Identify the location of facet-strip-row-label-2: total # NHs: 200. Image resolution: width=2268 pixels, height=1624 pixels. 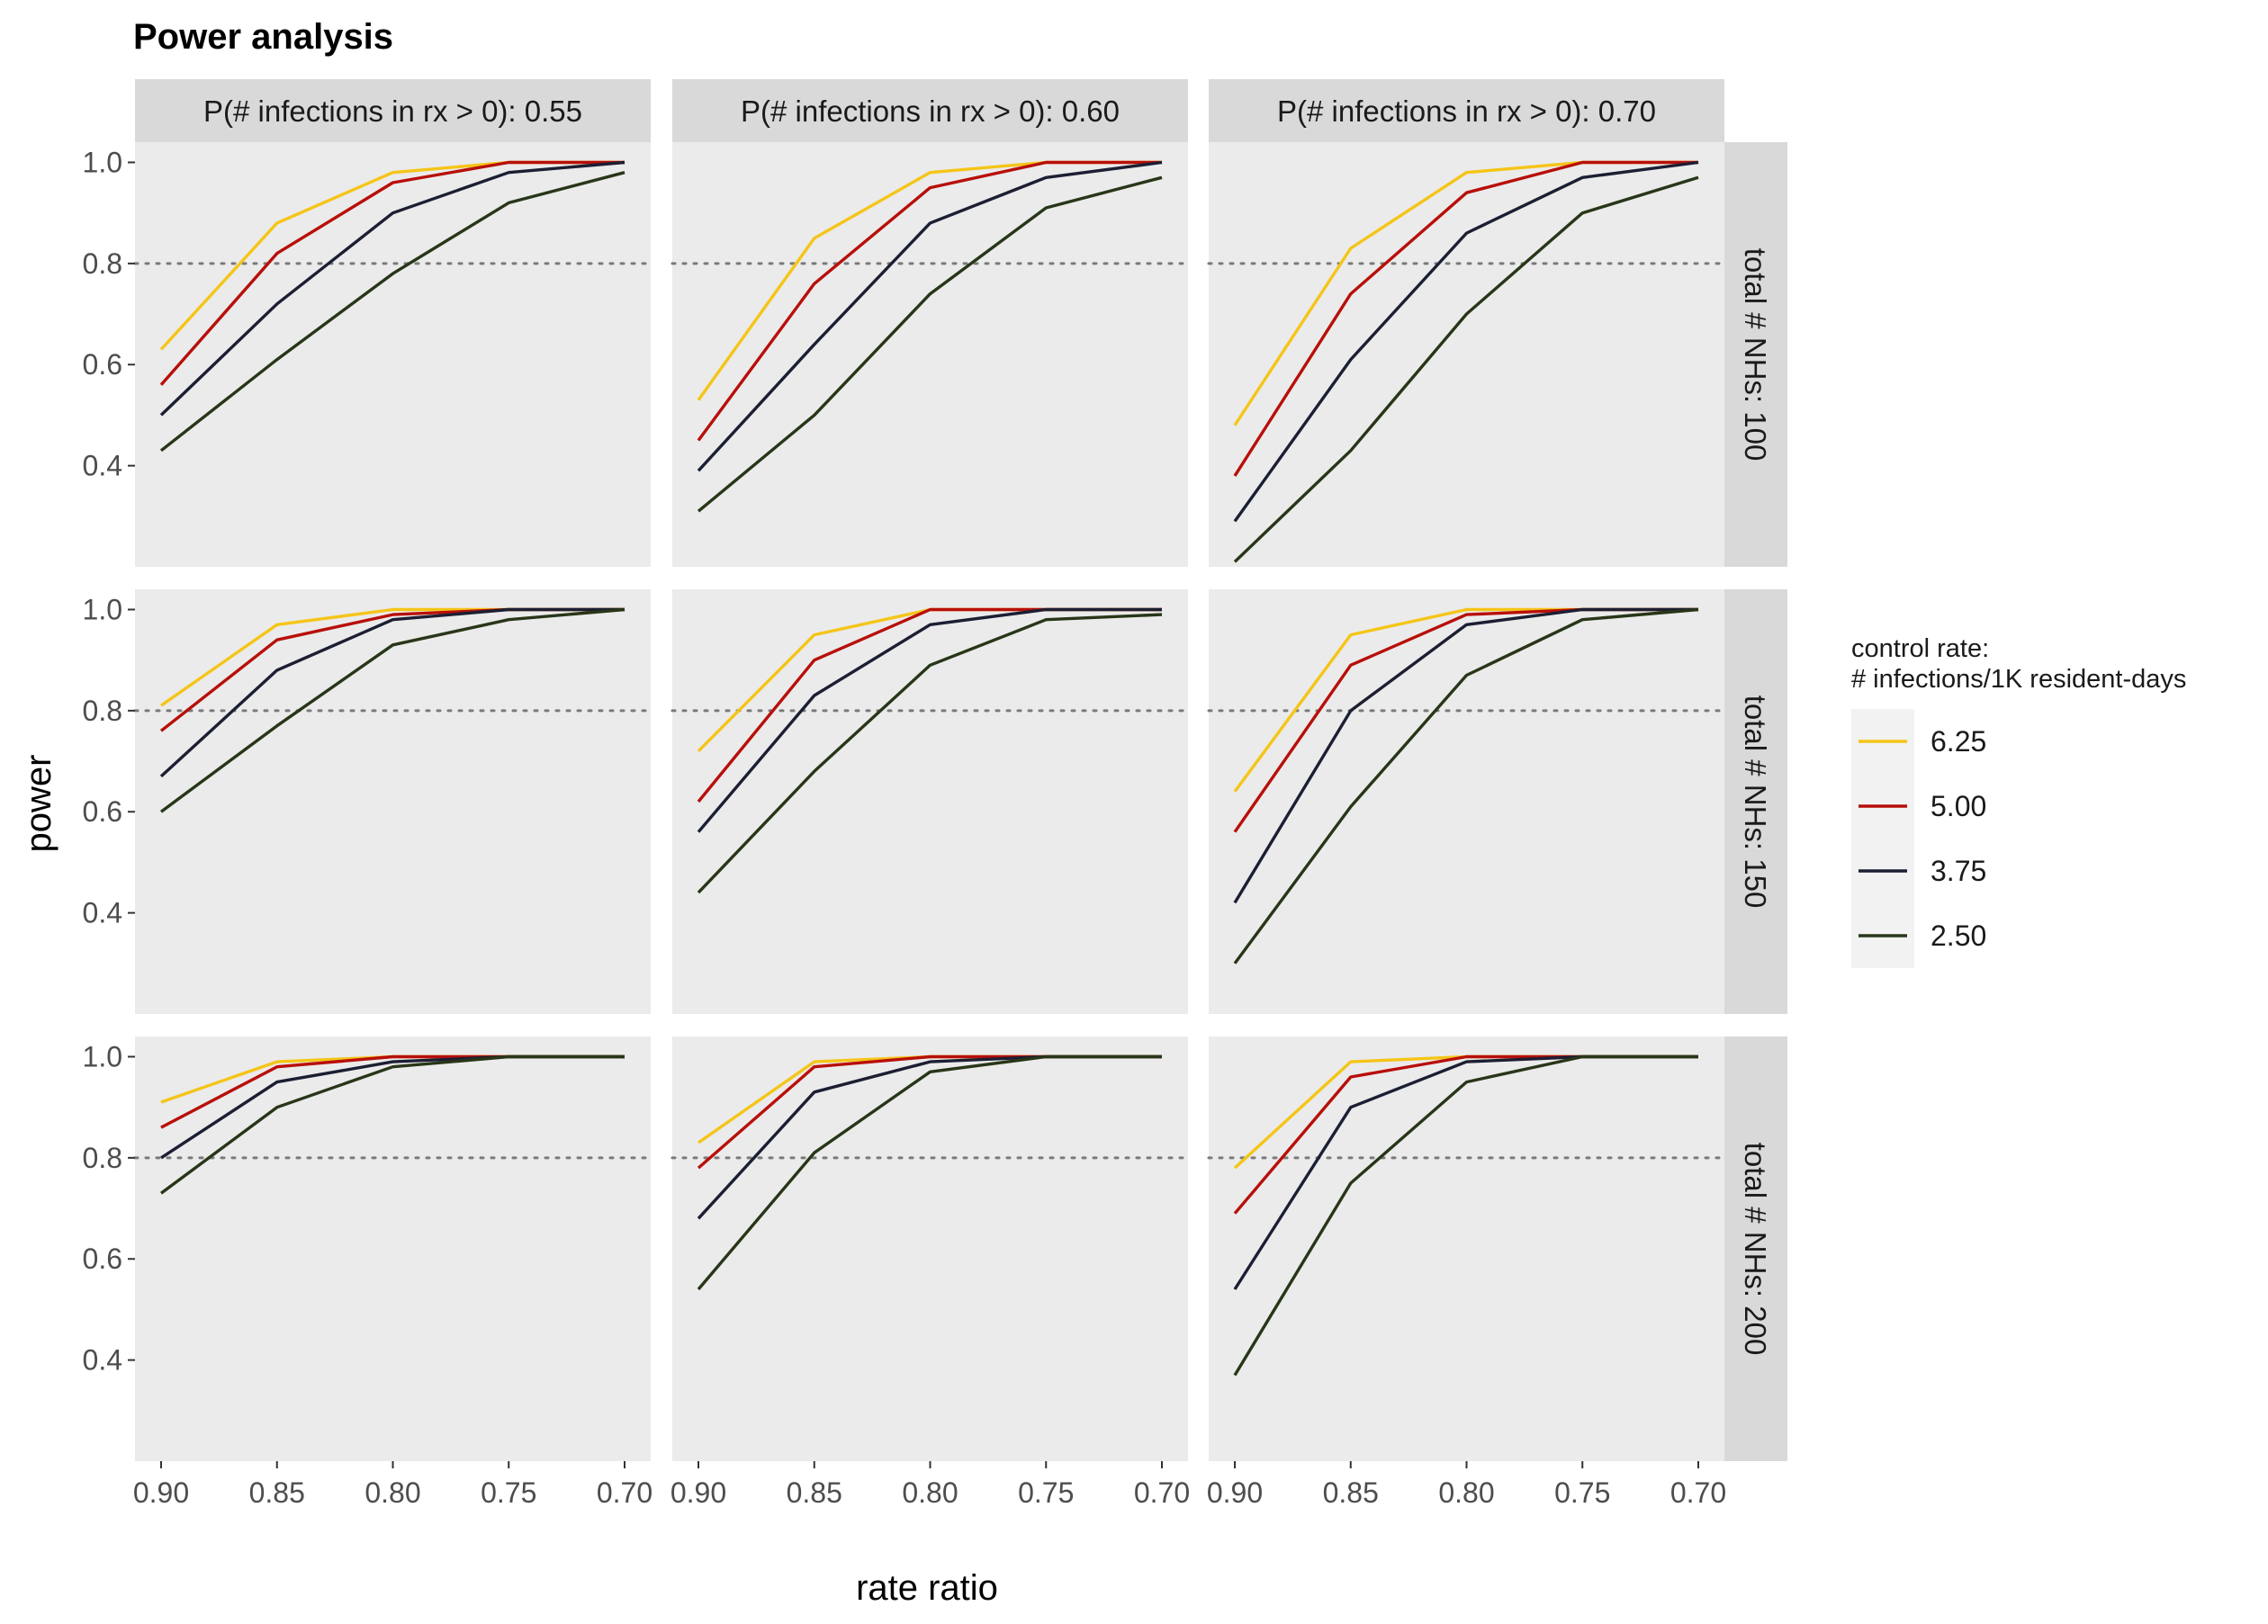
(1756, 1249).